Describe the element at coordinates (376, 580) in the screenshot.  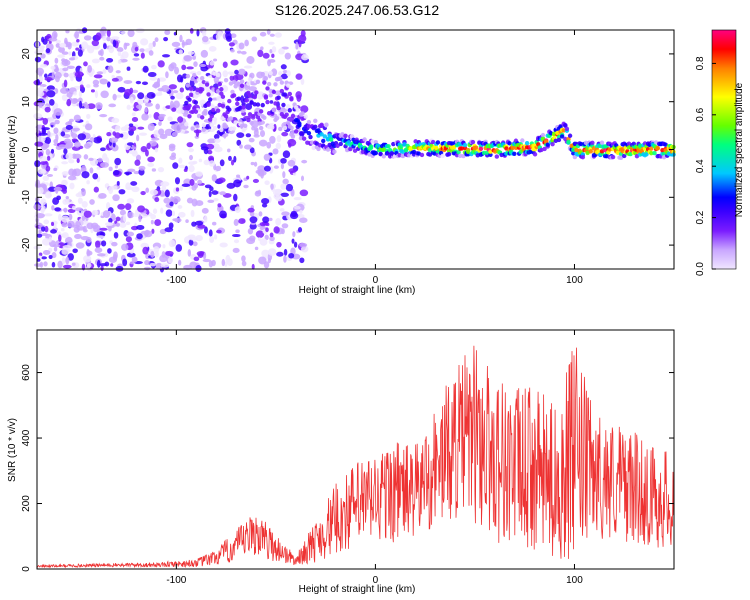
I see `x-tick-label: 0` at that location.